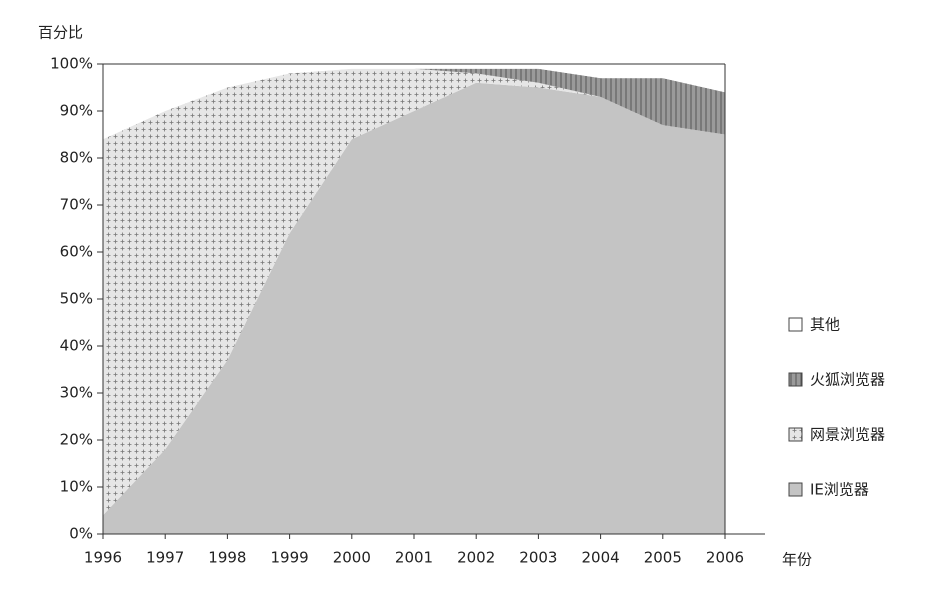  I want to click on y-tick-label: 50%, so click(76, 299).